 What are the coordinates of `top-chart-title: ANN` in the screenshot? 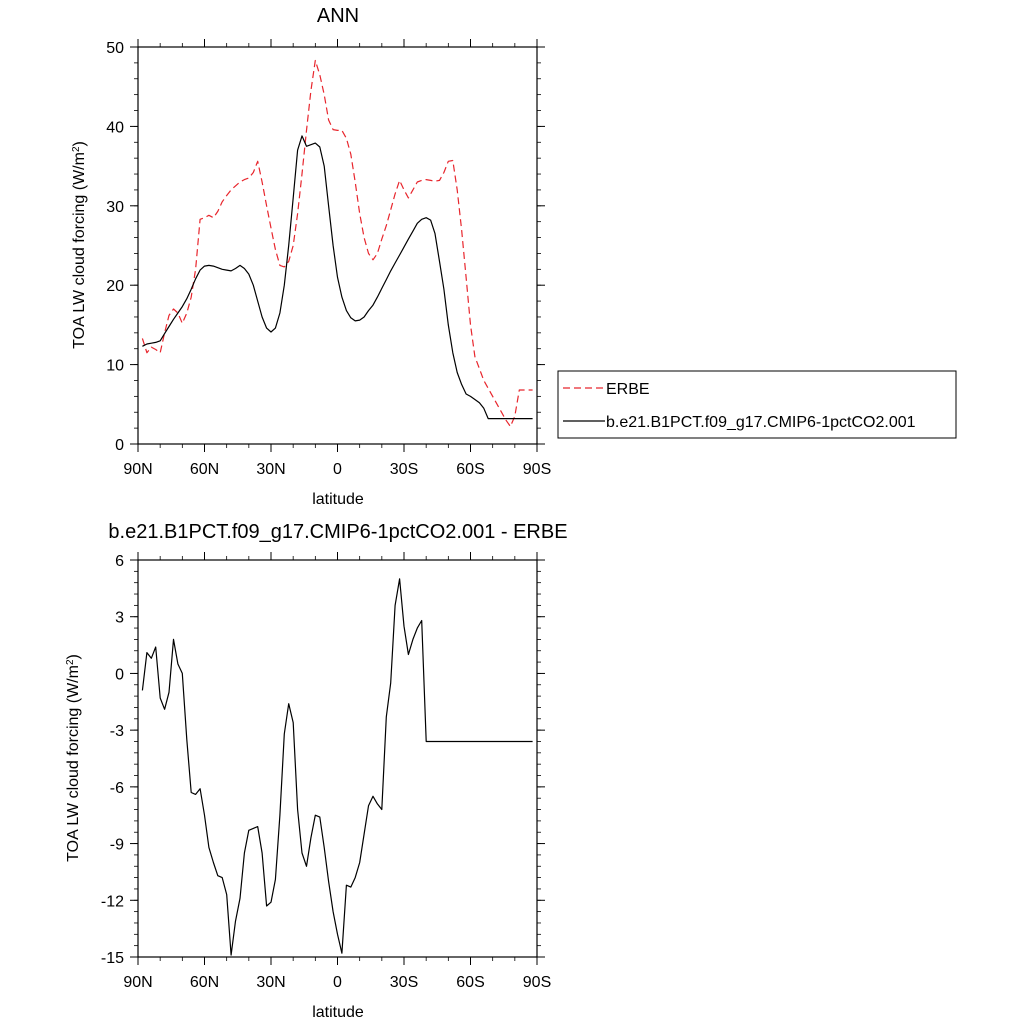 It's located at (338, 16).